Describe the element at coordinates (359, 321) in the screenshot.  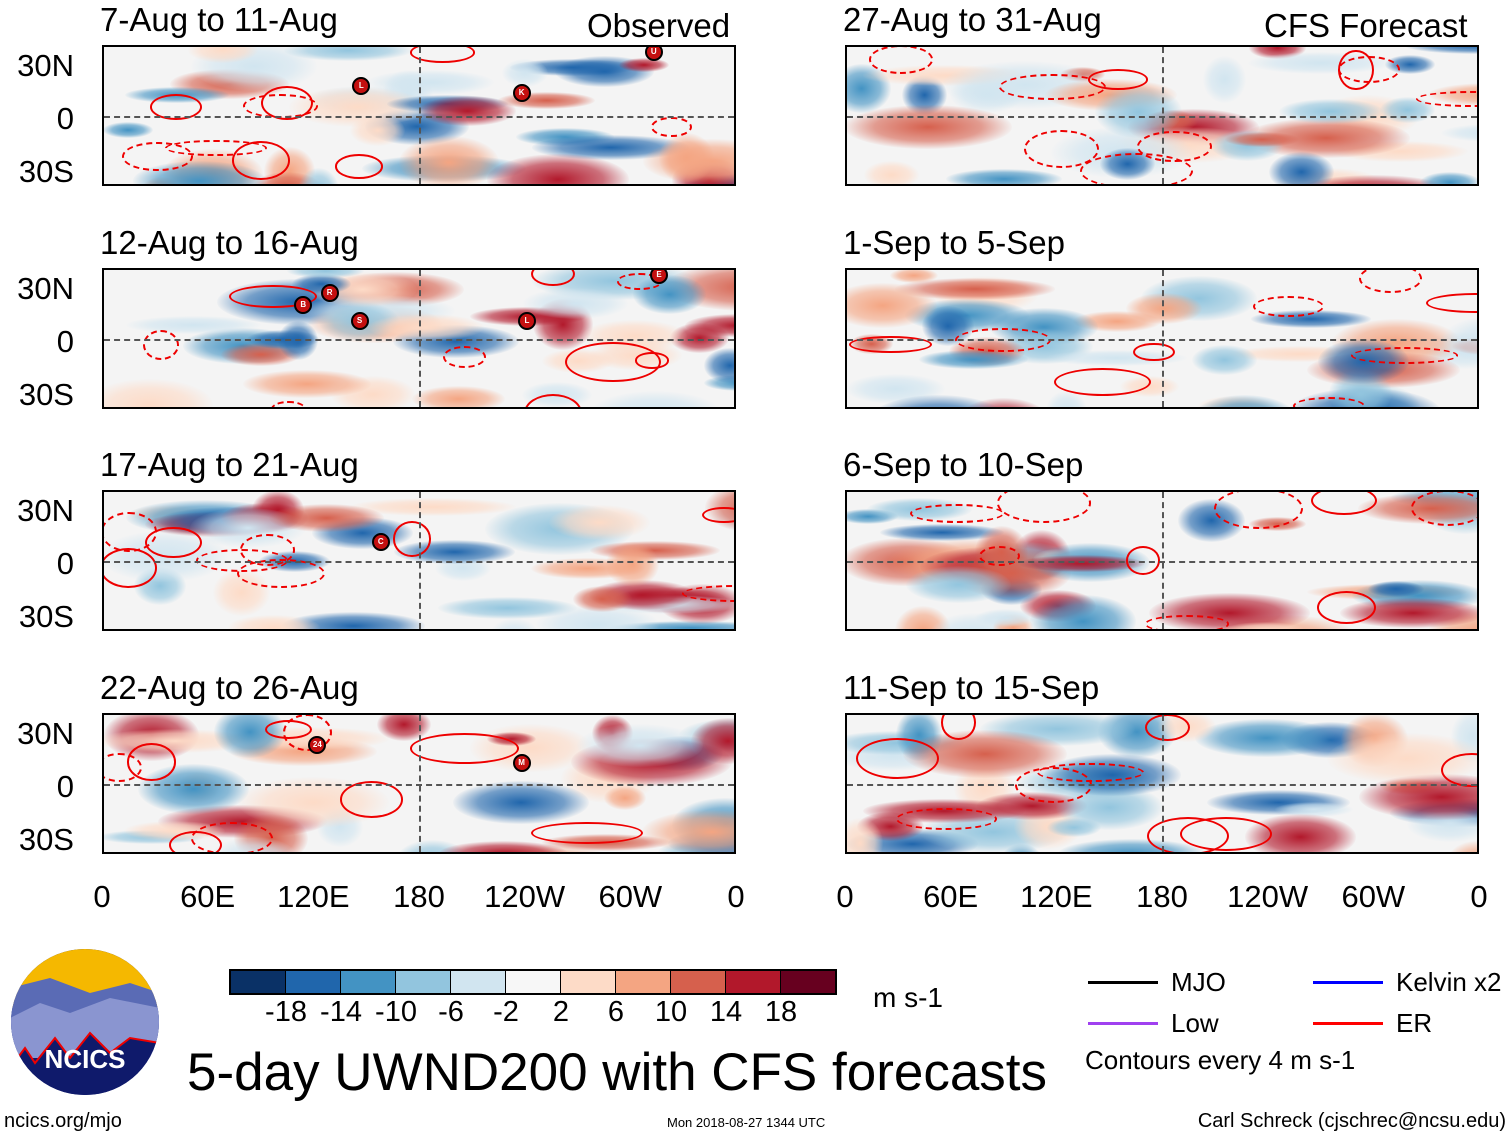
I see `tropical-cyclone-icon: S` at that location.